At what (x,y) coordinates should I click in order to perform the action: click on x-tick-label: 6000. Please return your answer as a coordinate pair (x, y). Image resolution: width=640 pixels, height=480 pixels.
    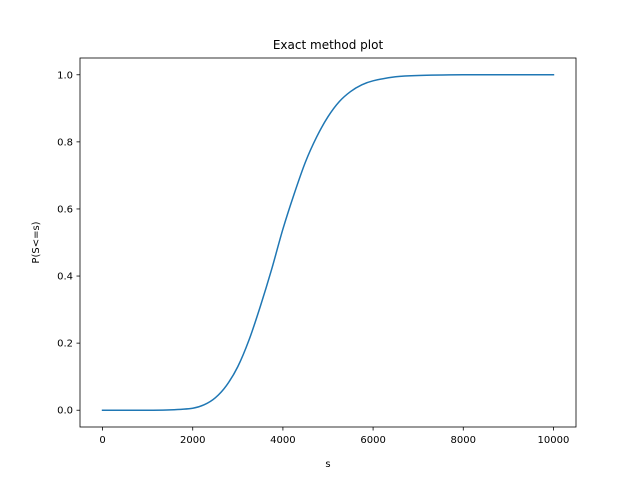
    Looking at the image, I should click on (372, 440).